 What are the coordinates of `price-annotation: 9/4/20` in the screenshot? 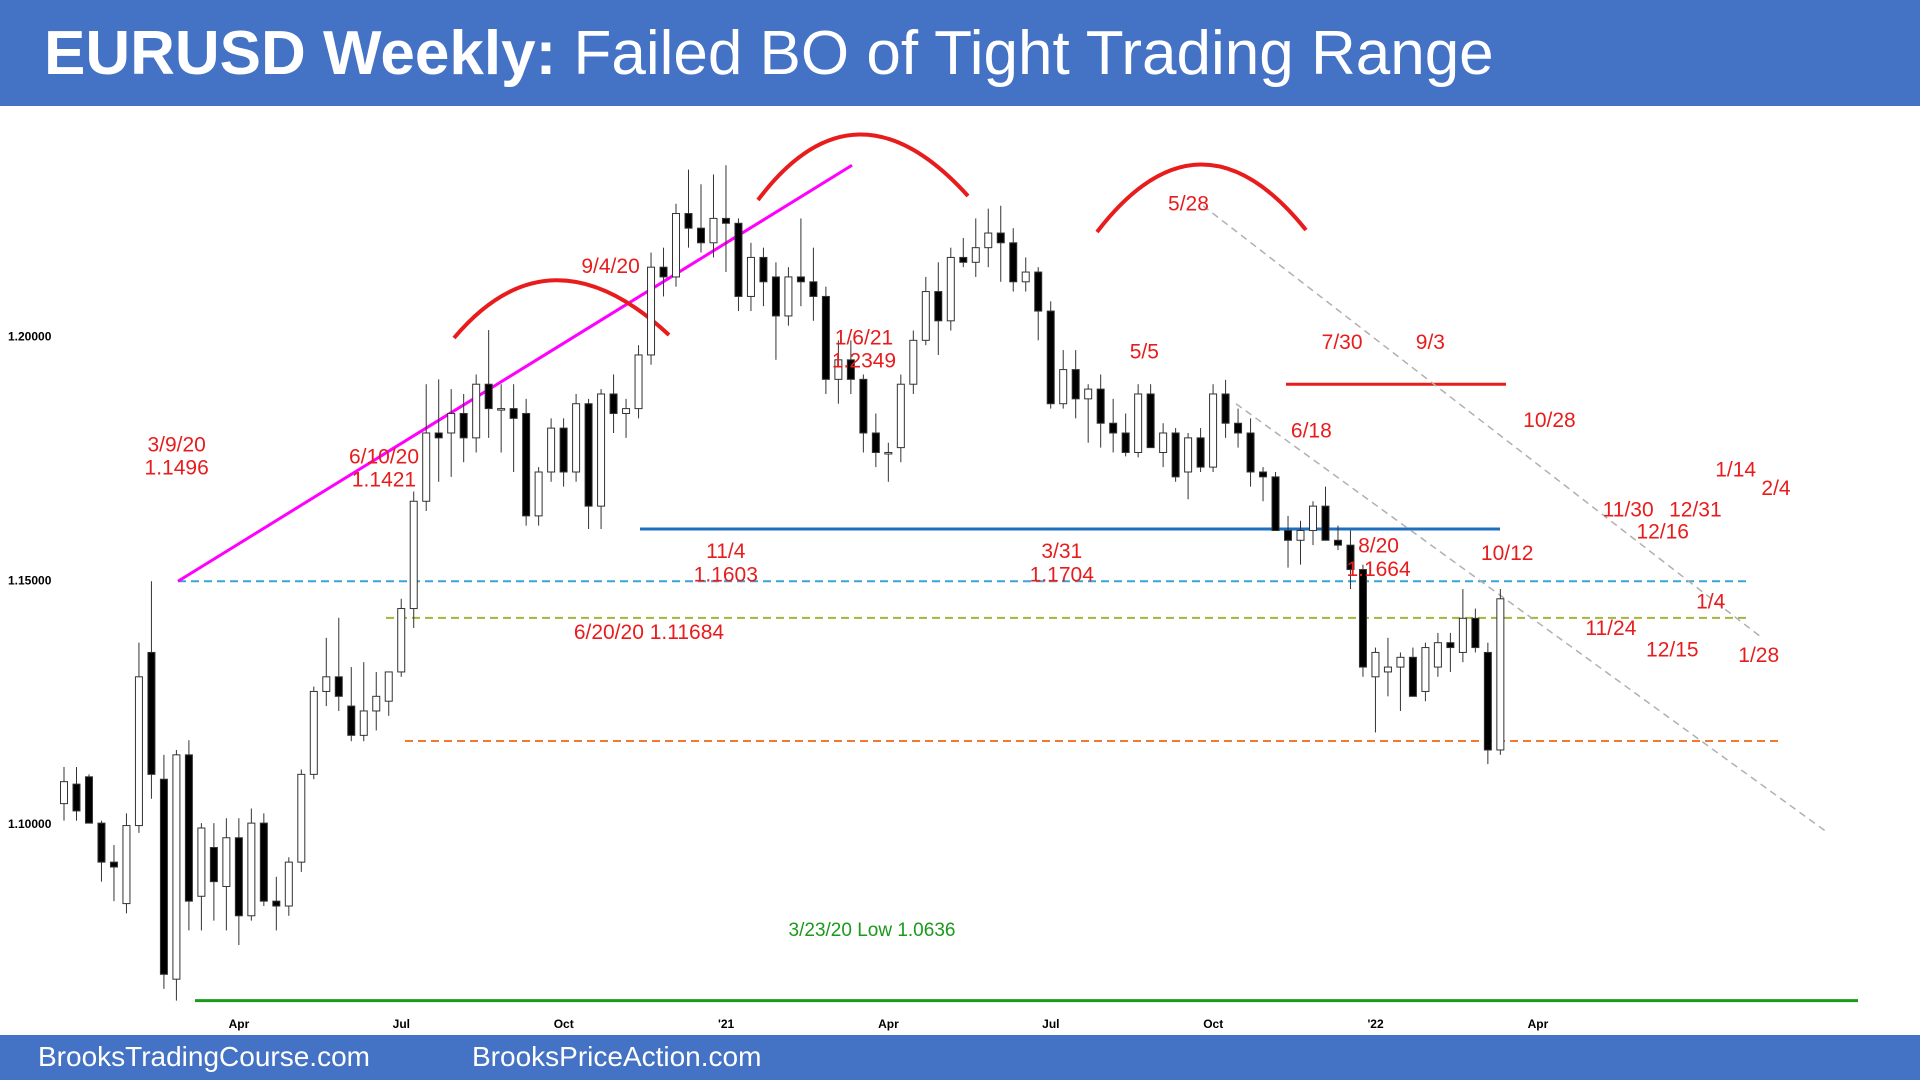 It's located at (610, 266).